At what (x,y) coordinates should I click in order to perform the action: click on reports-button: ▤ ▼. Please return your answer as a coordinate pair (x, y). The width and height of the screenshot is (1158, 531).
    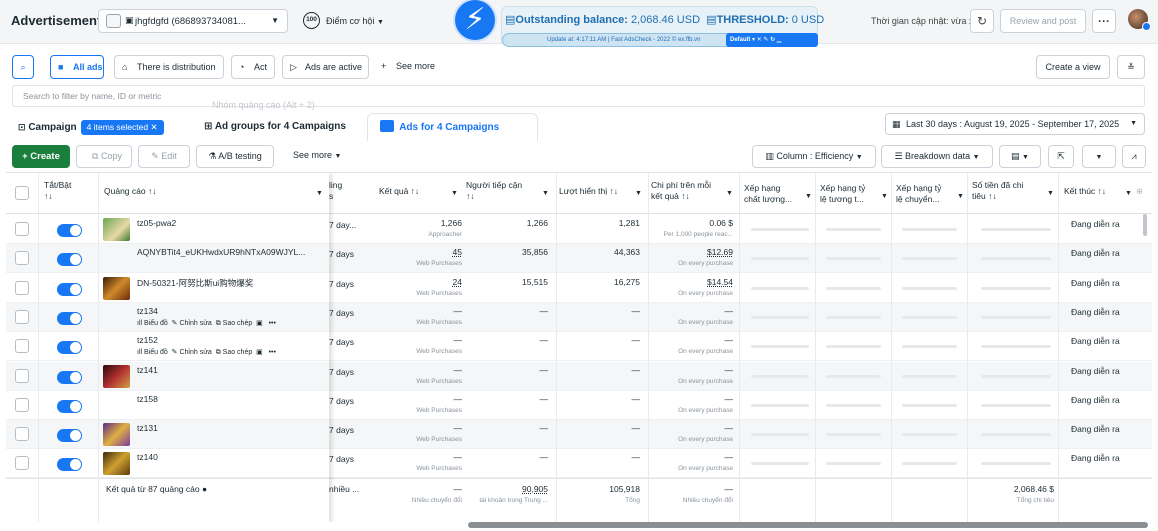
    Looking at the image, I should click on (1020, 156).